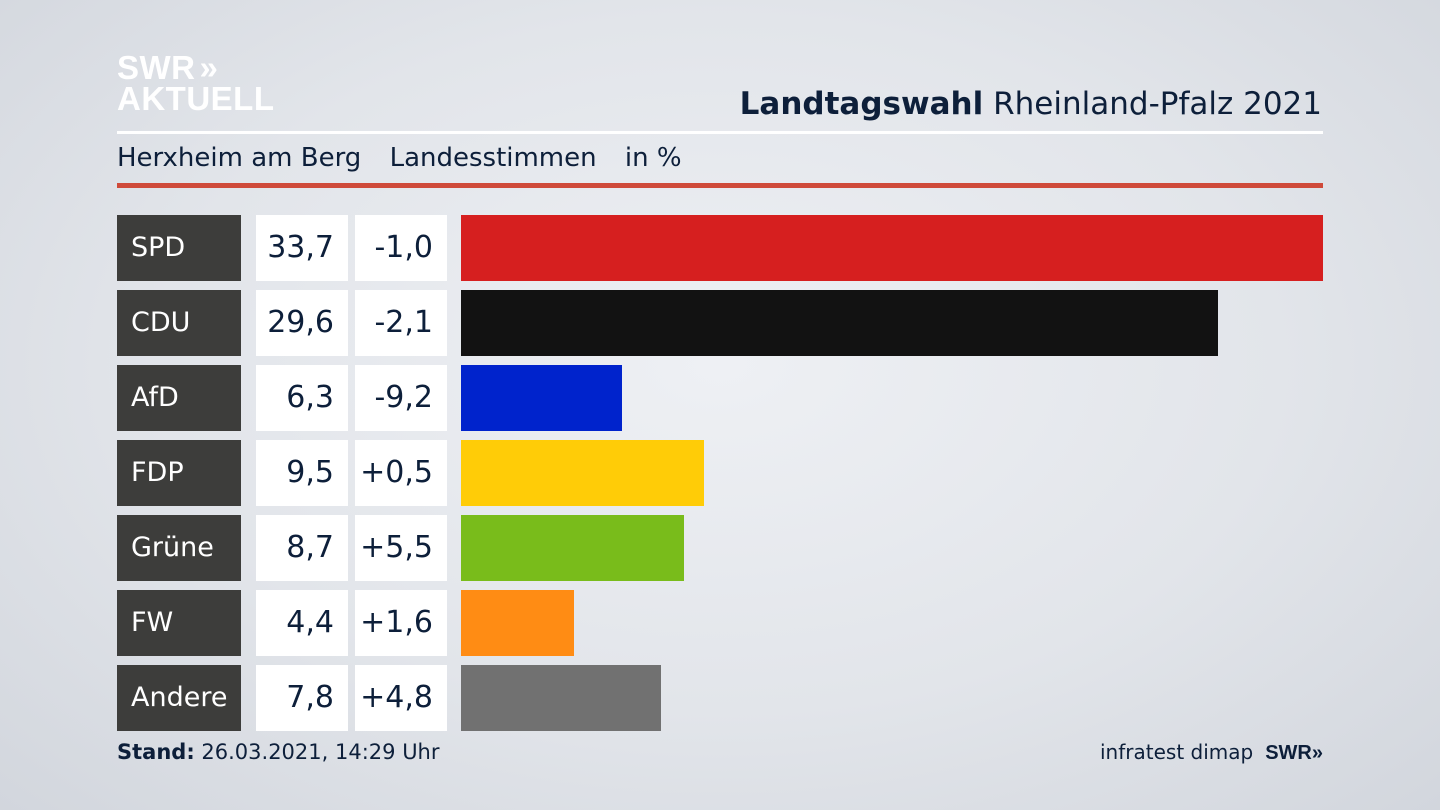 The width and height of the screenshot is (1440, 810). I want to click on bar-fw, so click(517, 623).